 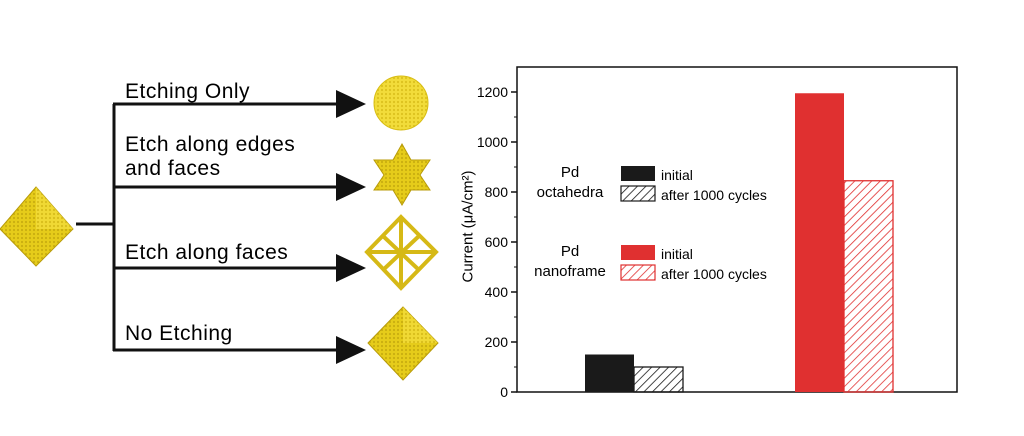 I want to click on bar-nanoframe-initial, so click(x=819, y=242).